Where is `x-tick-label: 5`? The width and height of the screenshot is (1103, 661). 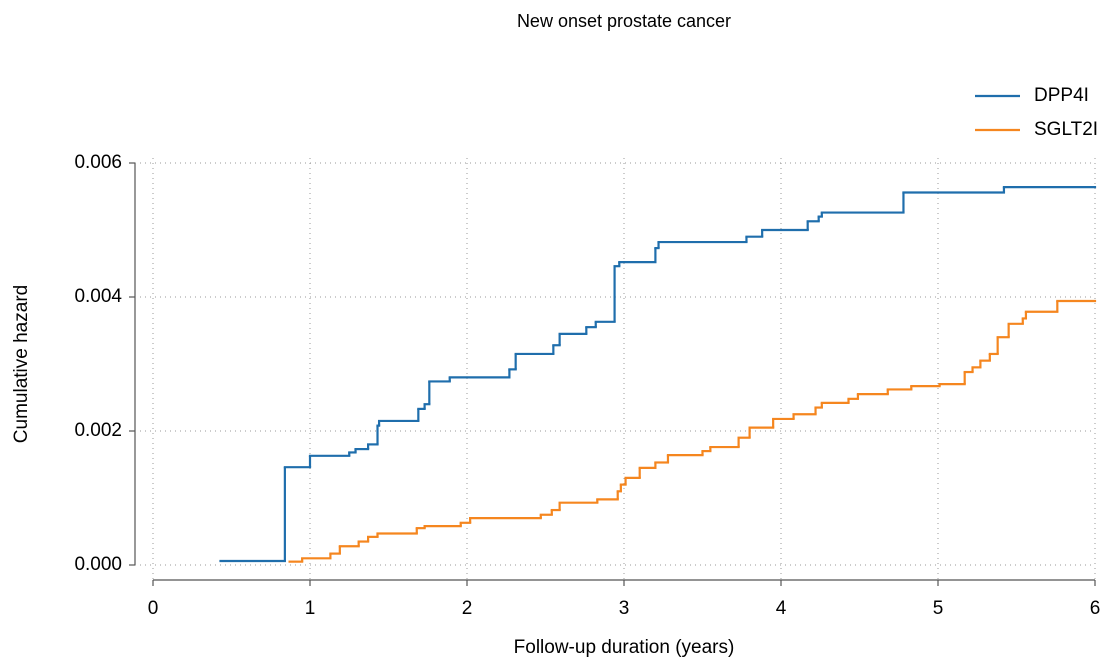
x-tick-label: 5 is located at coordinates (938, 608).